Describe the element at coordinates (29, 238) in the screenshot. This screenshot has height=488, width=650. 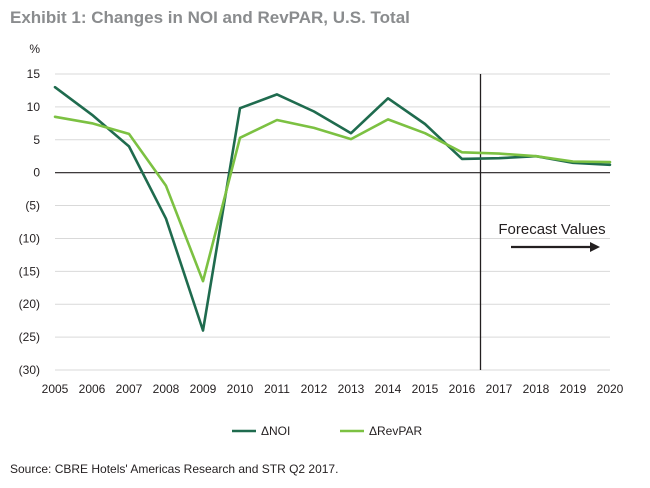
I see `y-tick-label: (10)` at that location.